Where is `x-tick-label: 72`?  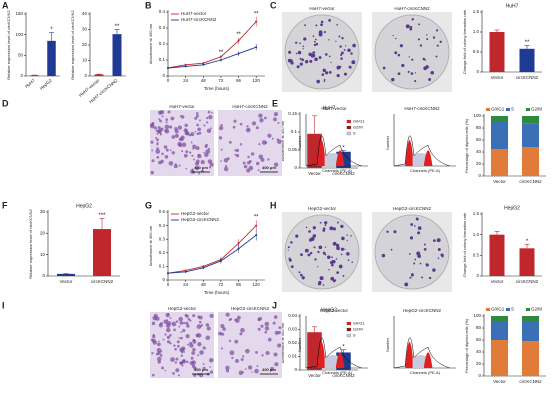 x-tick-label: 72 is located at coordinates (221, 80).